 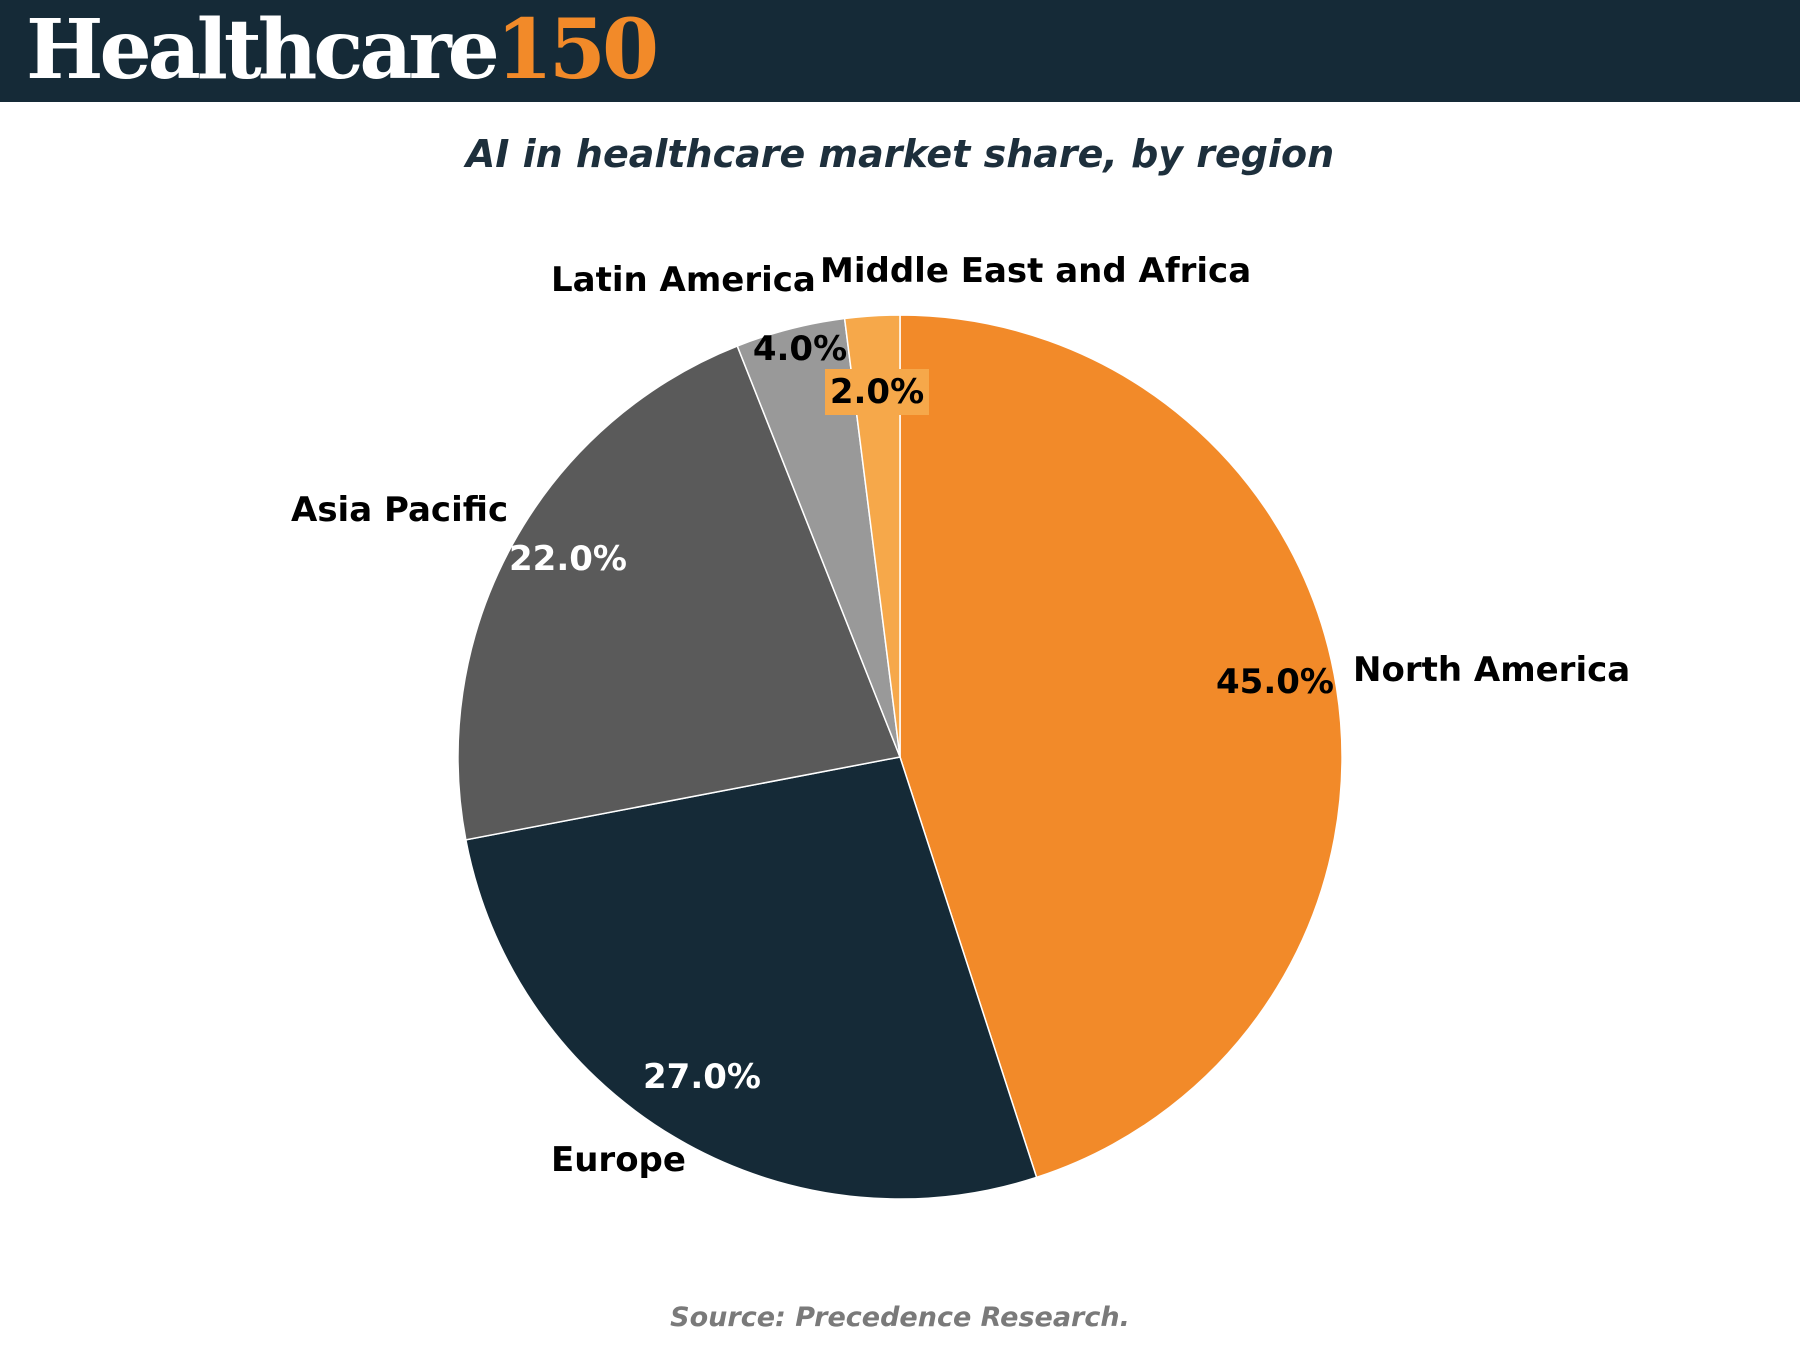 I want to click on pie-slice-middle-east-and-africa, so click(x=872, y=536).